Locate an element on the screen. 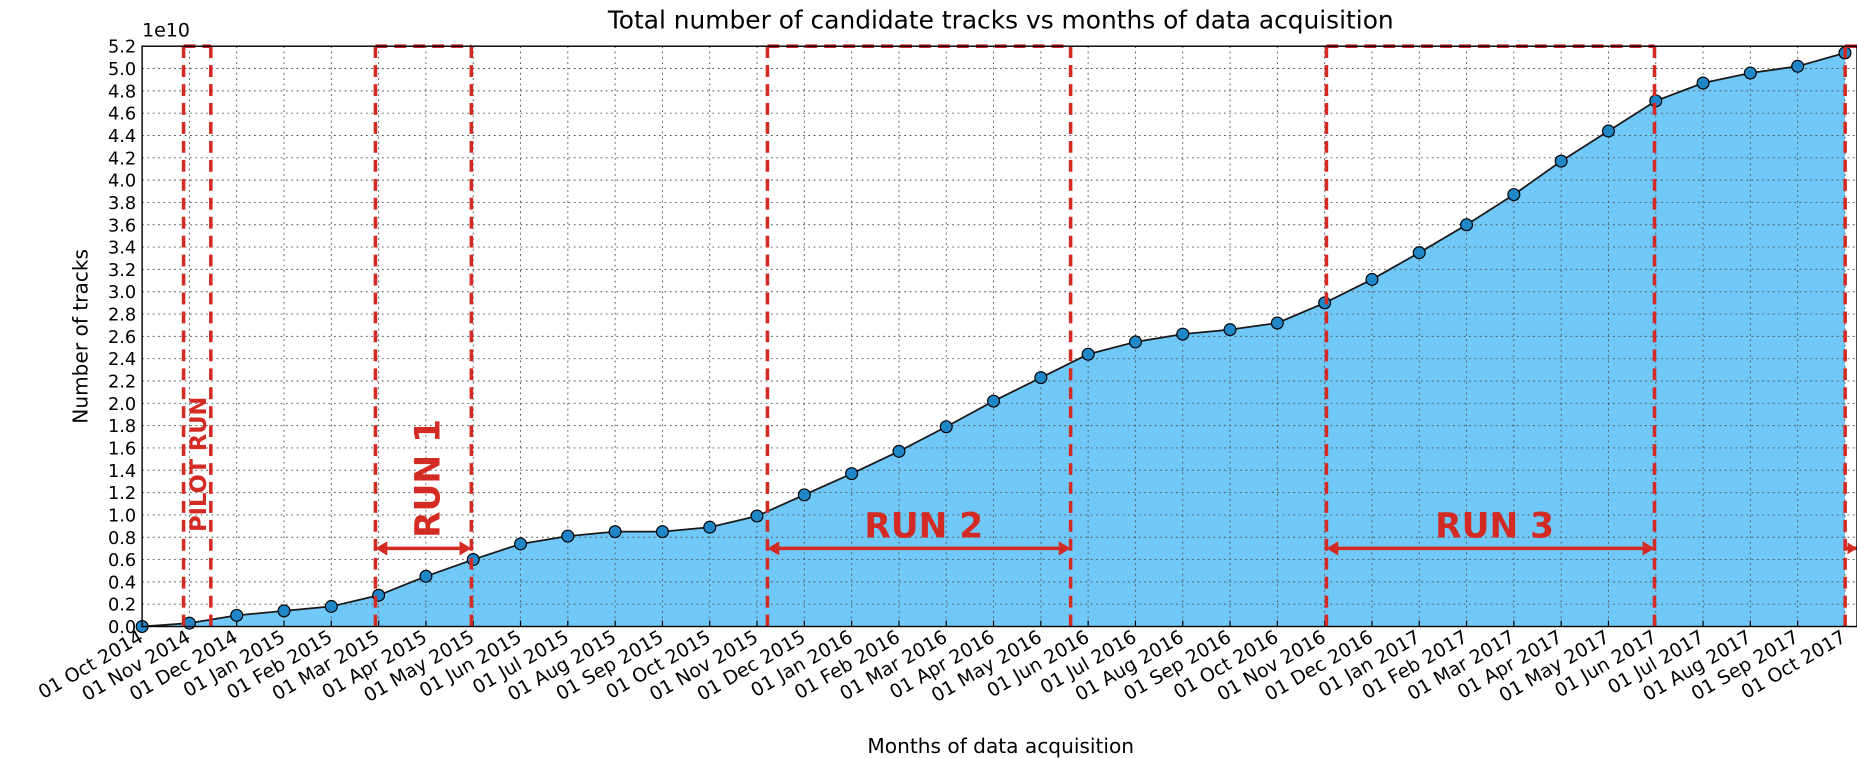 The height and width of the screenshot is (758, 1857). y-tick-label: 1.6 is located at coordinates (122, 449).